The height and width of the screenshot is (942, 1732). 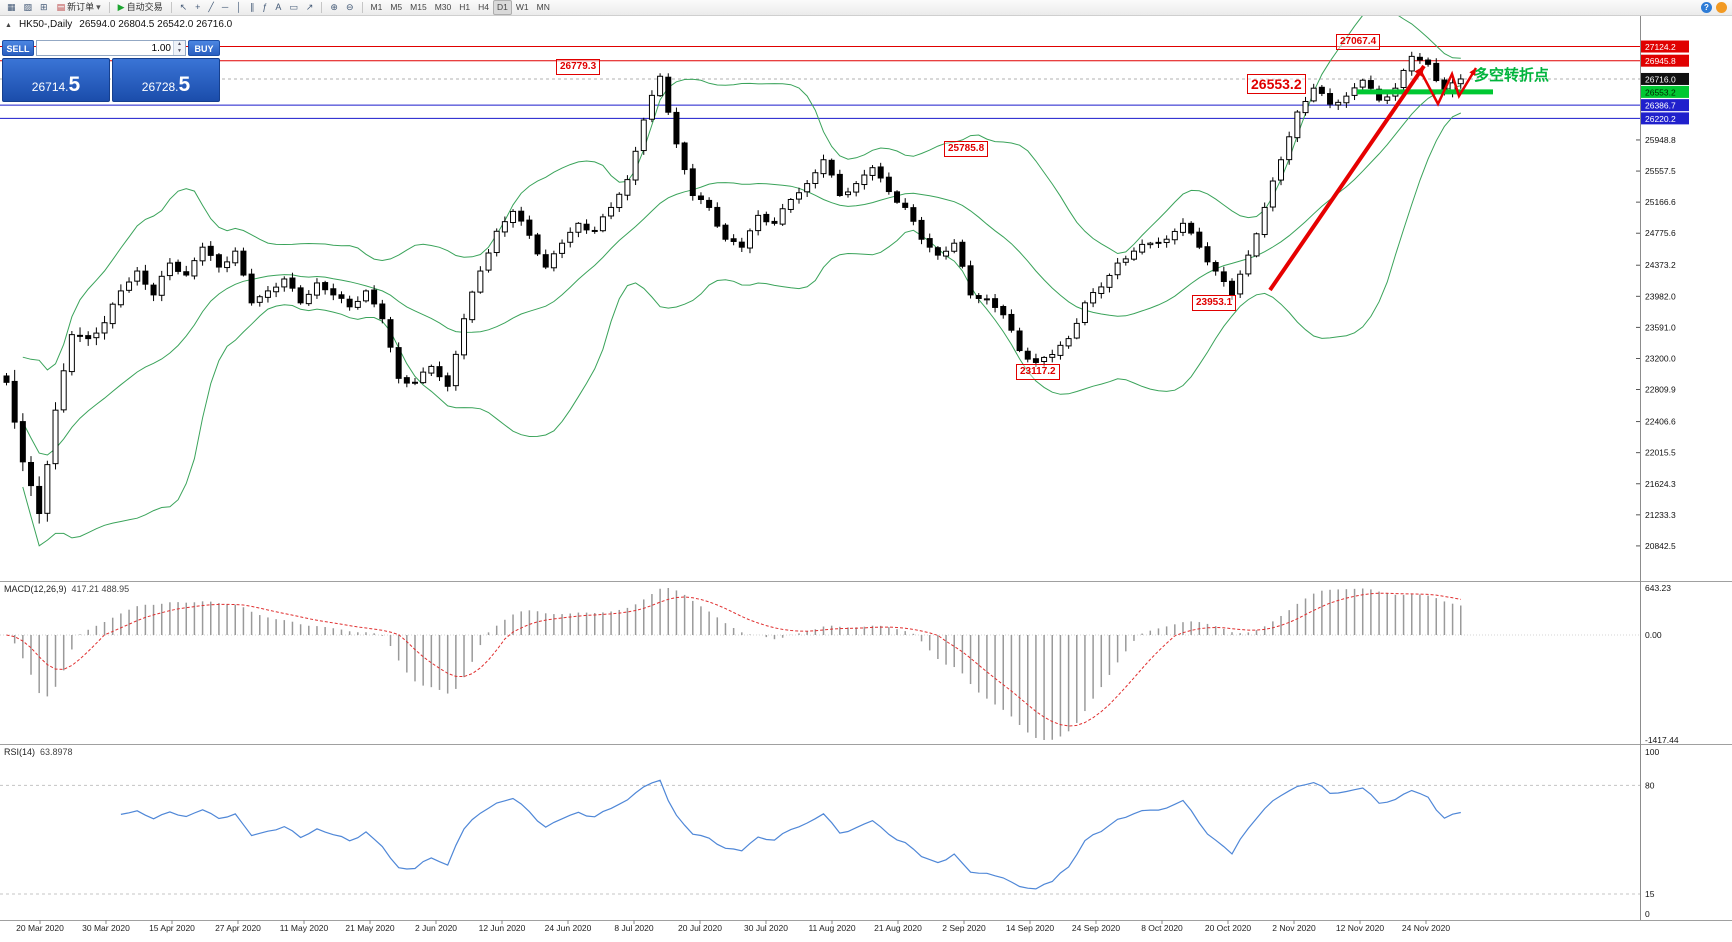 I want to click on timeframe-D1-button: D1, so click(x=502, y=7).